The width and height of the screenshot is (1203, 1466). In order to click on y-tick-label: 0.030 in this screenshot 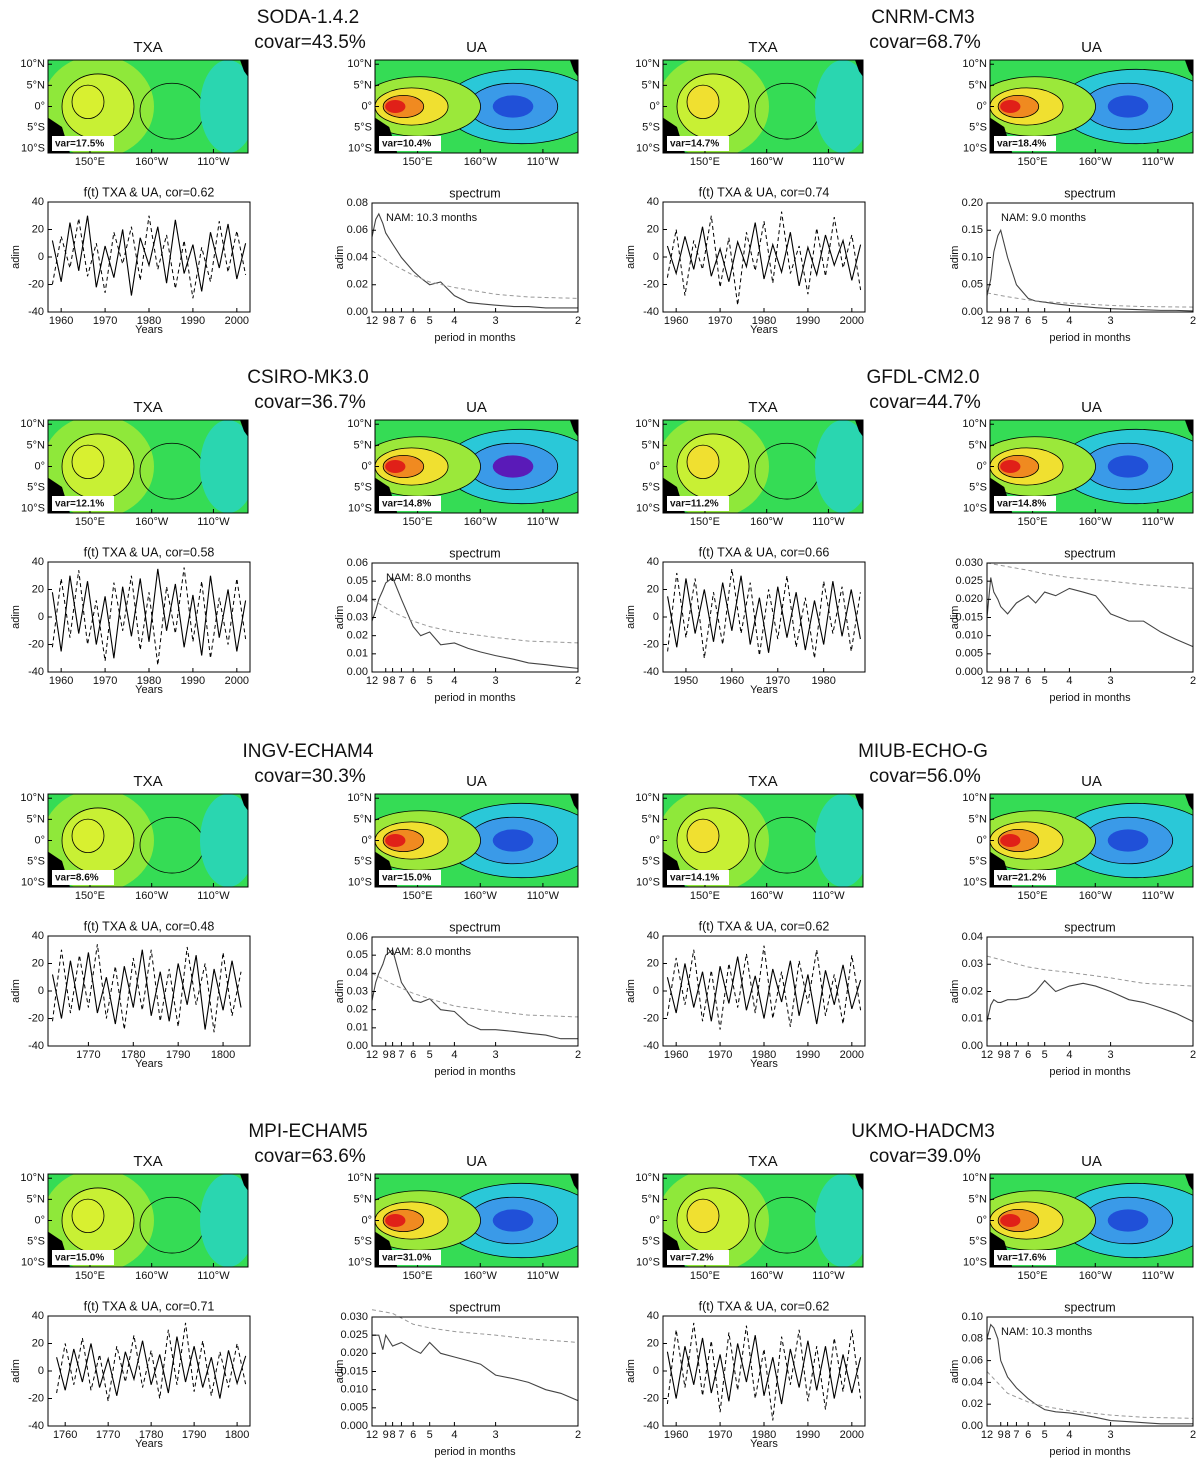, I will do `click(354, 1317)`.